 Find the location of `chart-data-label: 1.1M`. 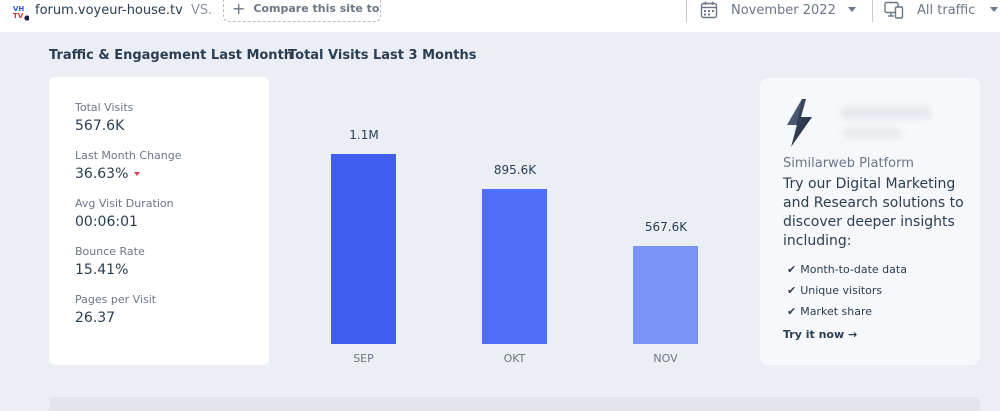

chart-data-label: 1.1M is located at coordinates (364, 135).